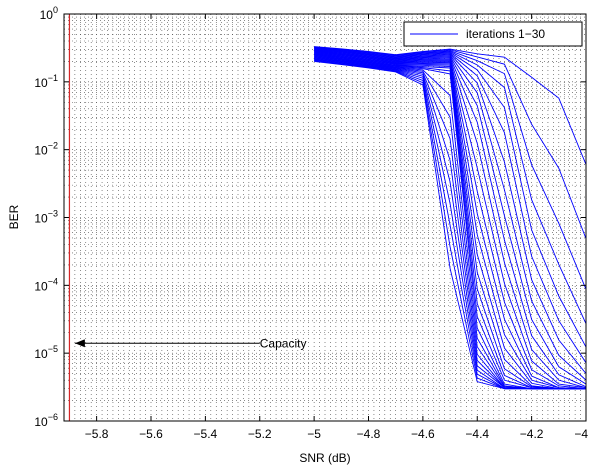  Describe the element at coordinates (337, 434) in the screenshot. I see `x-tick-labels: −5.8 −5.6 −5.4 −5.2 −5 −4.8 −4.6 −4.4 −4.2 −4` at that location.